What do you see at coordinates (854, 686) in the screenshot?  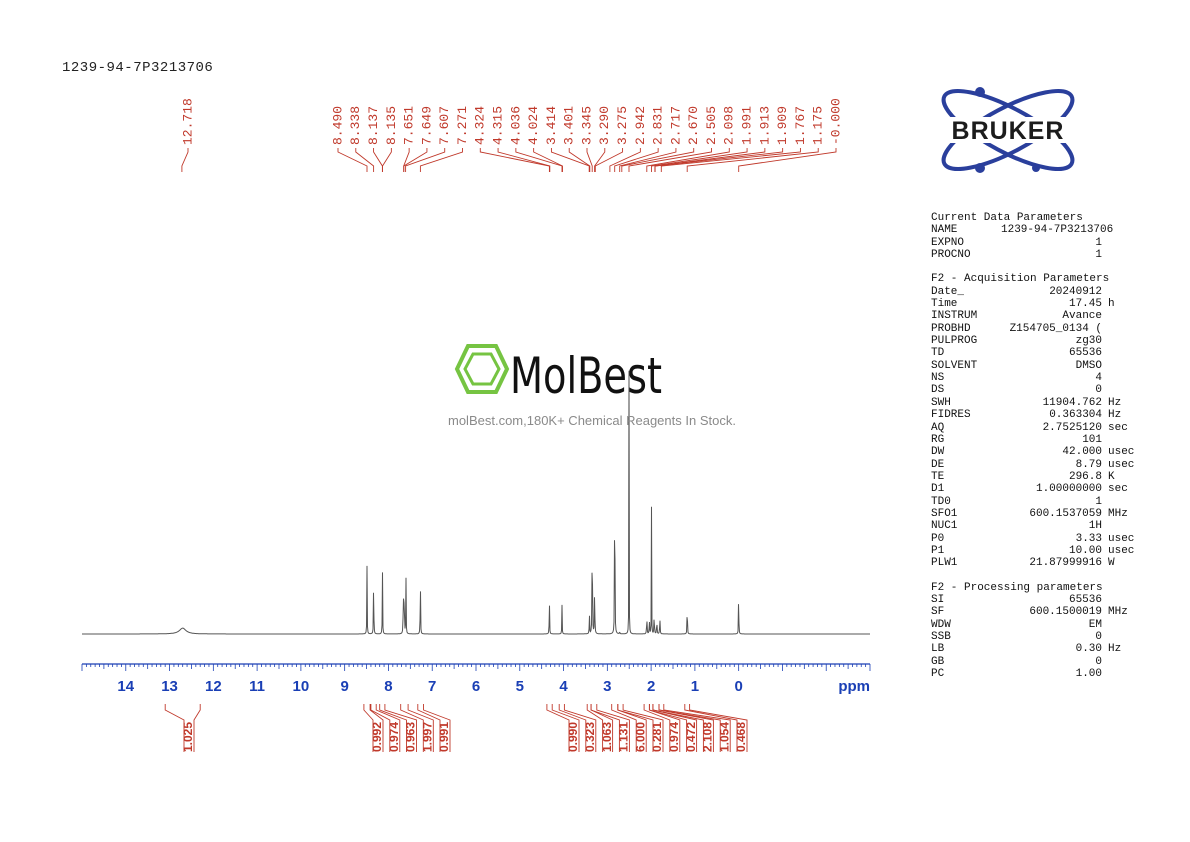 I see `x-axis-label: ppm` at bounding box center [854, 686].